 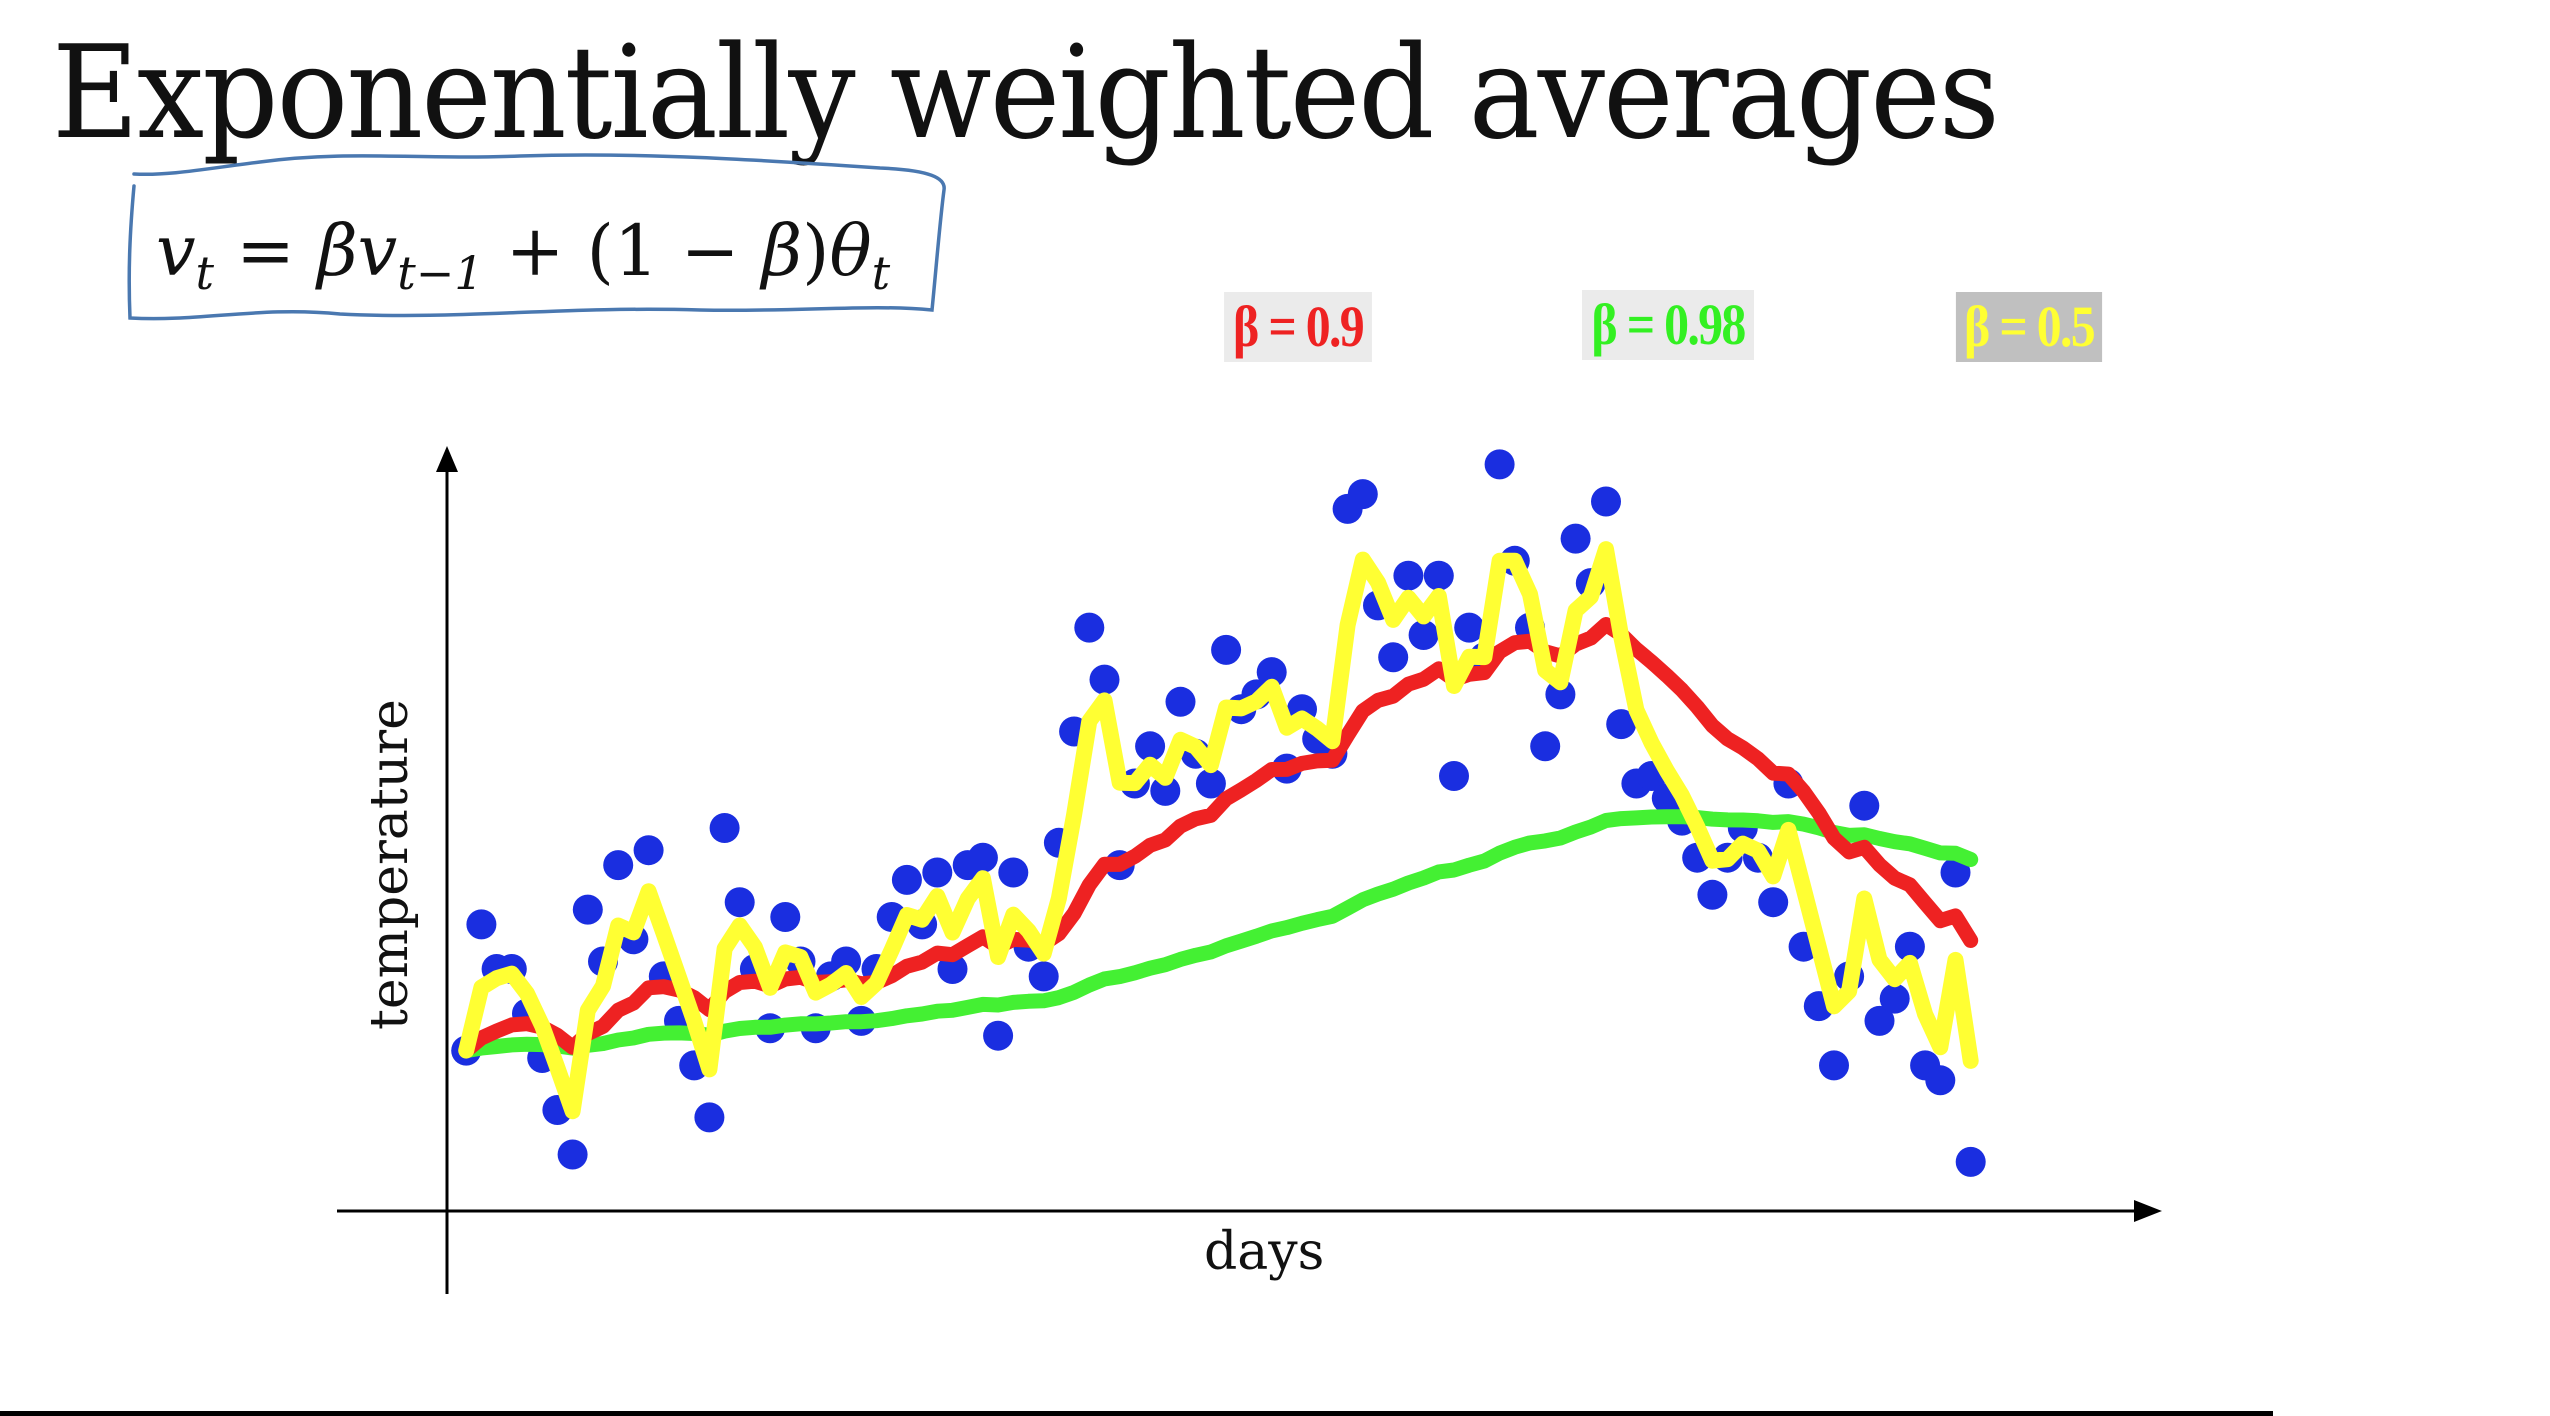 I want to click on formula-v: v, so click(x=176, y=251).